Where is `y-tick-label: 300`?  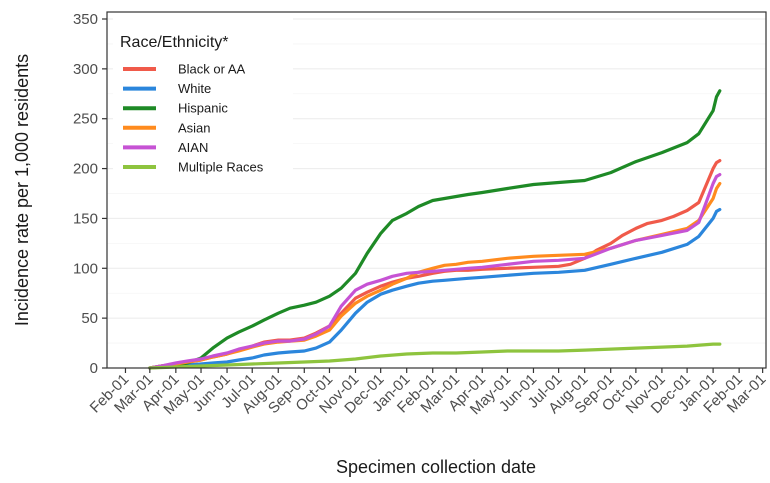
y-tick-label: 300 is located at coordinates (85, 69).